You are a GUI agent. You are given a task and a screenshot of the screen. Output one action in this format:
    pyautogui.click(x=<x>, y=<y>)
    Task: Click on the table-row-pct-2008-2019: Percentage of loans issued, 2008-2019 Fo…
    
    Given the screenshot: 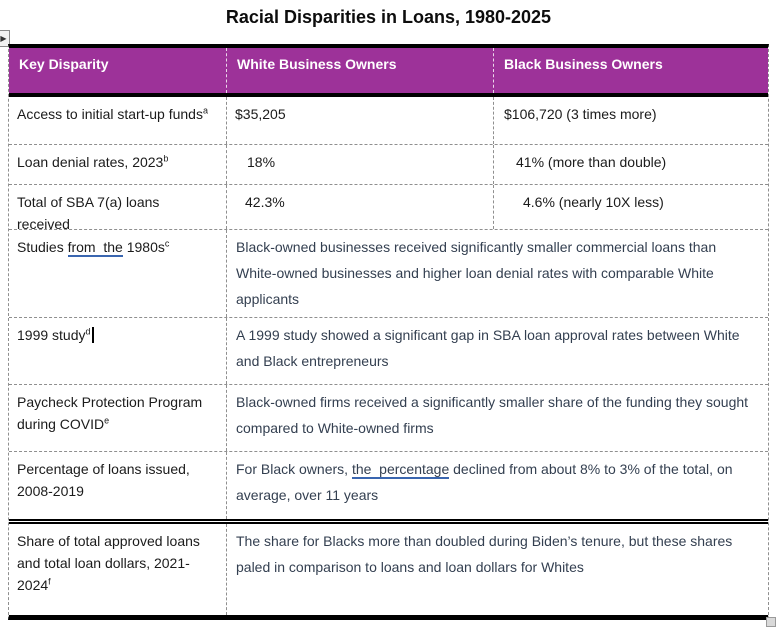 What is the action you would take?
    pyautogui.click(x=388, y=485)
    